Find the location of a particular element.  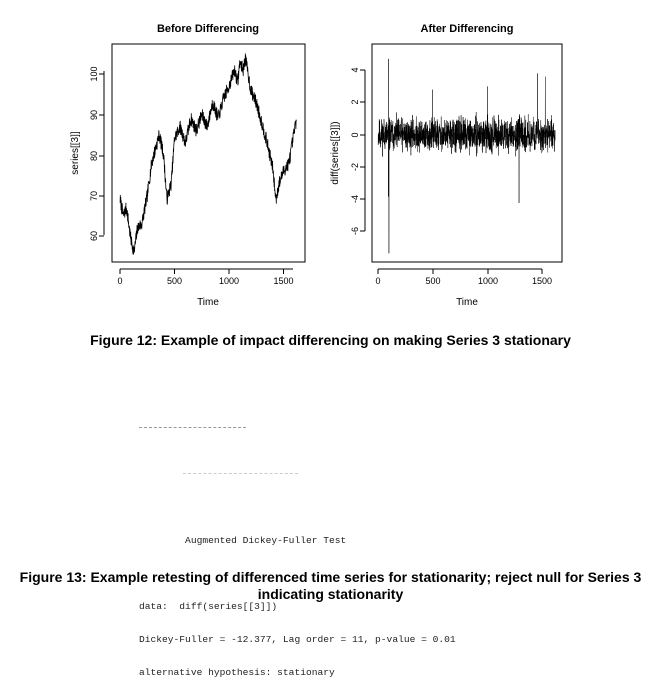

y-tick-label: 0 is located at coordinates (355, 134).